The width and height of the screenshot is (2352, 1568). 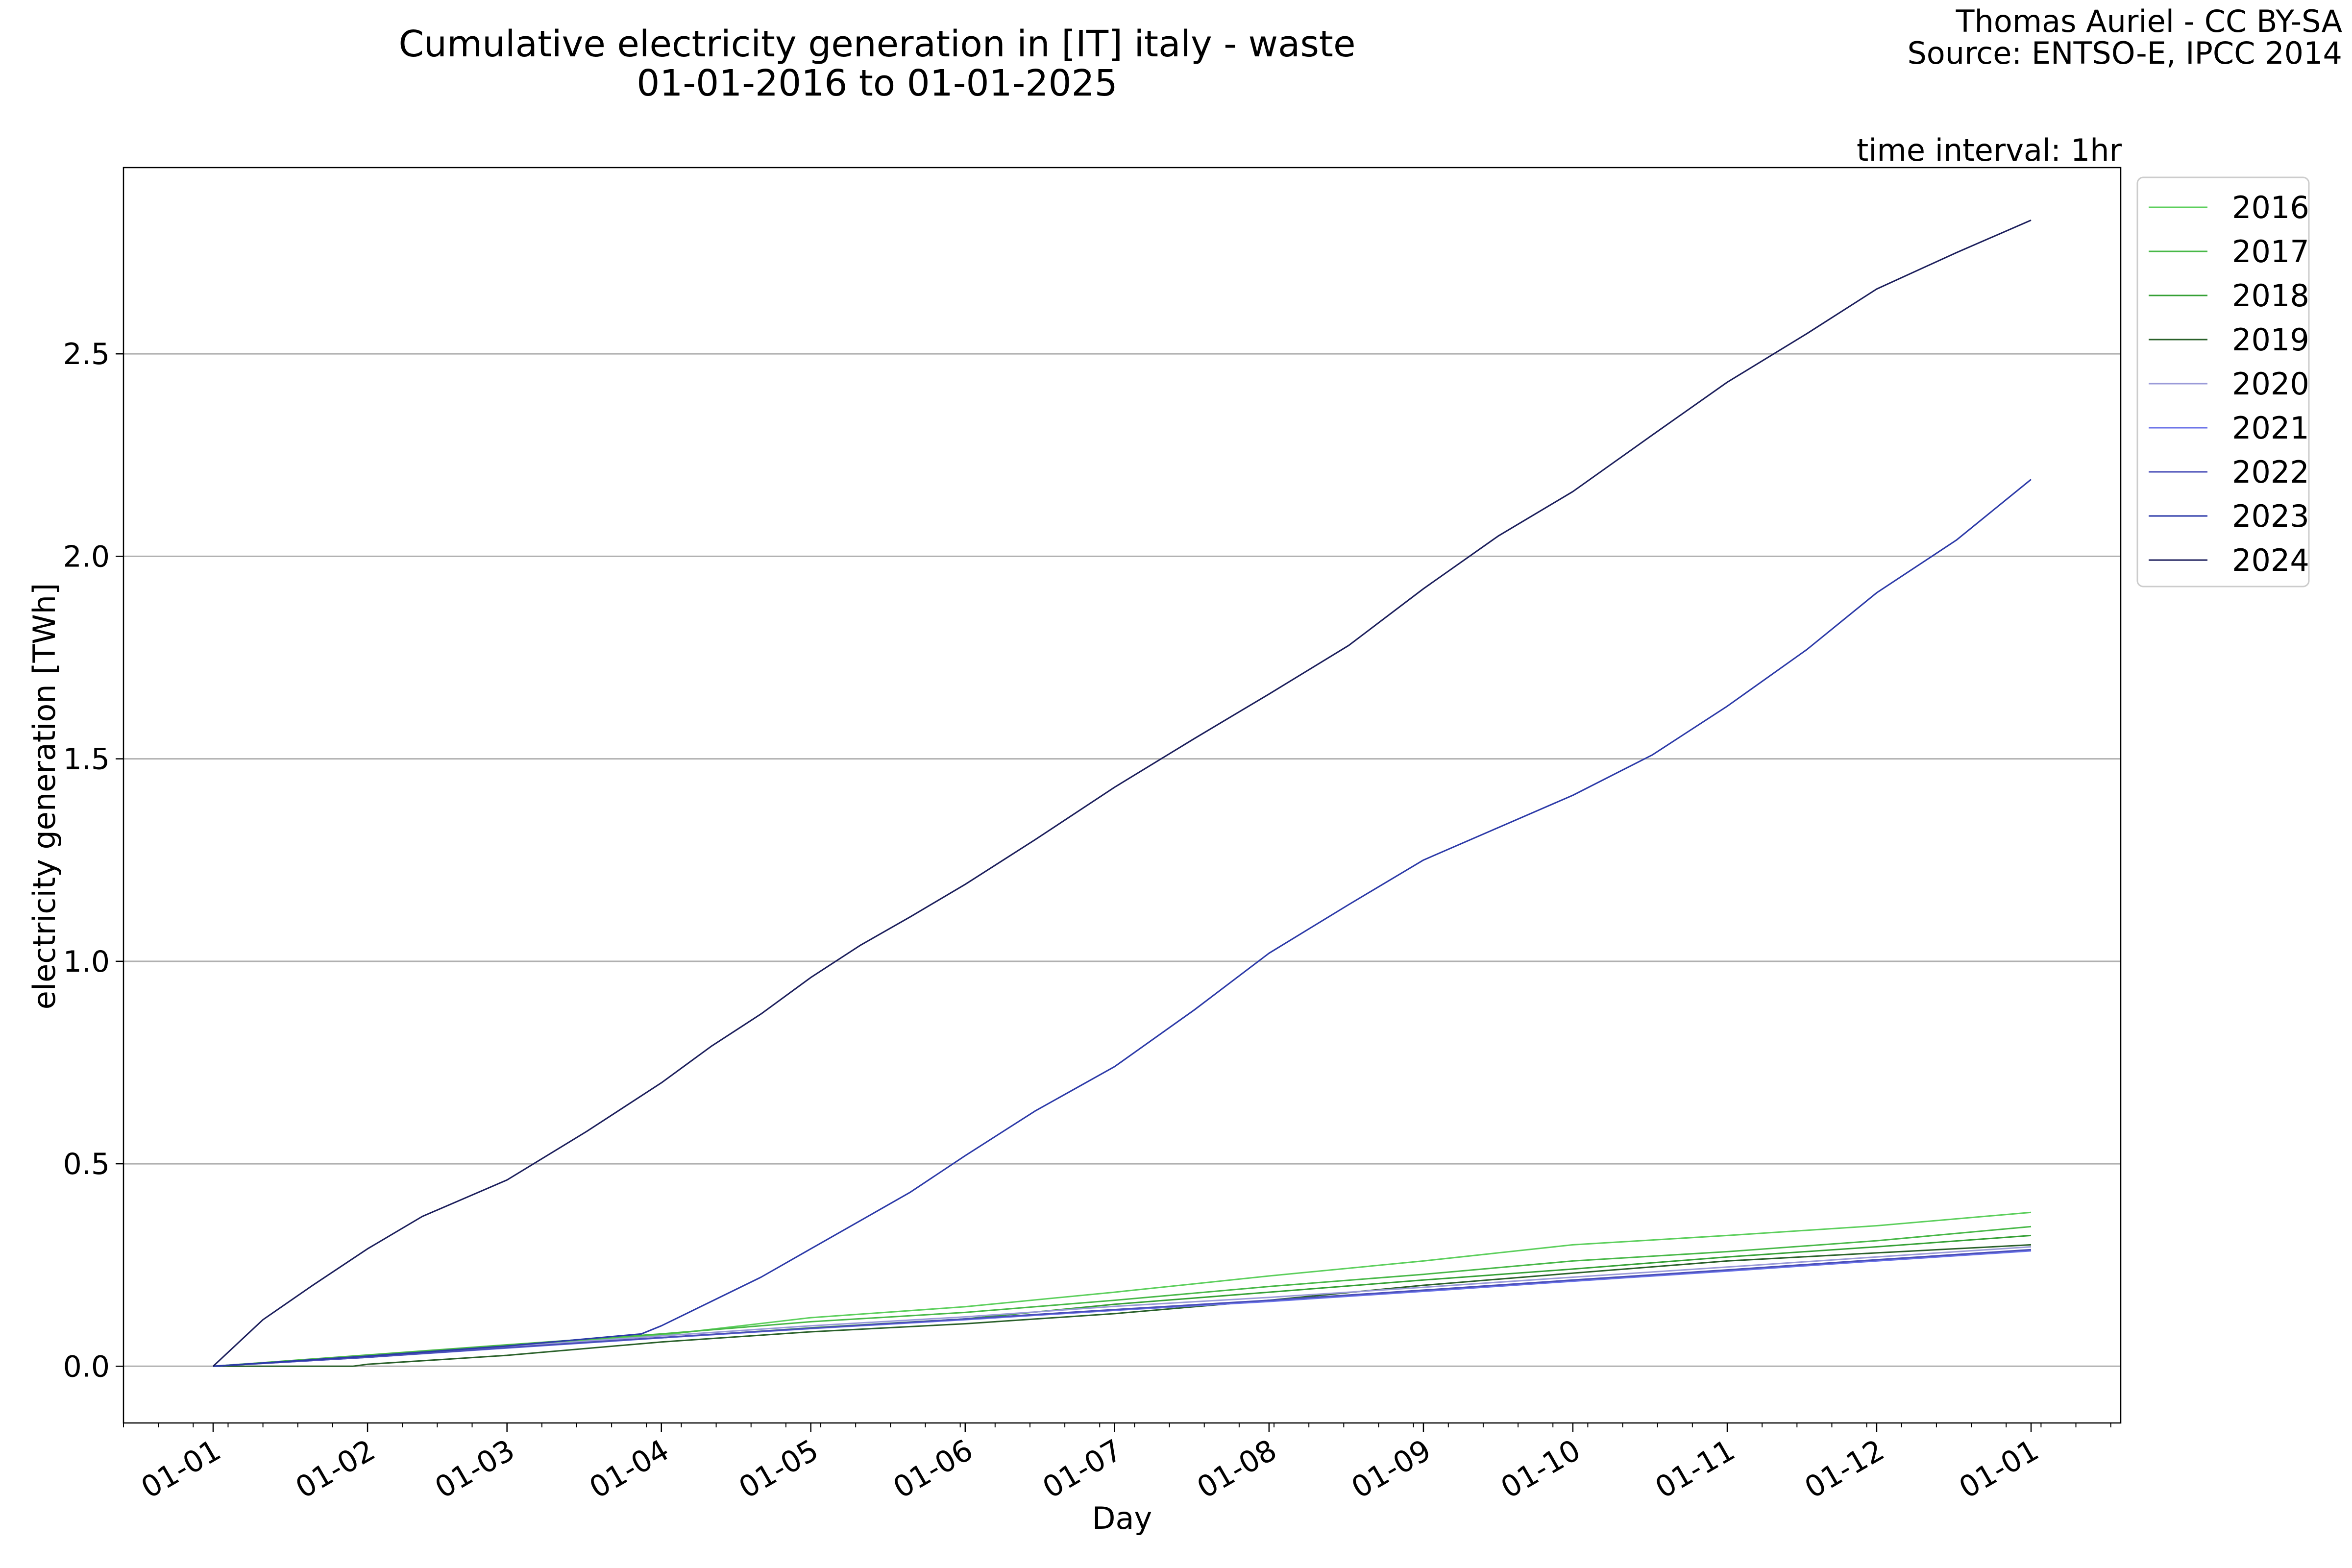 I want to click on legend-box, so click(x=2223, y=382).